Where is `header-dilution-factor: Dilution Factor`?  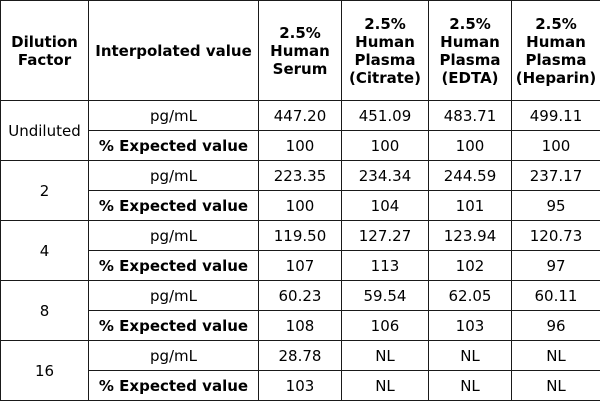
header-dilution-factor: Dilution Factor is located at coordinates (44, 50).